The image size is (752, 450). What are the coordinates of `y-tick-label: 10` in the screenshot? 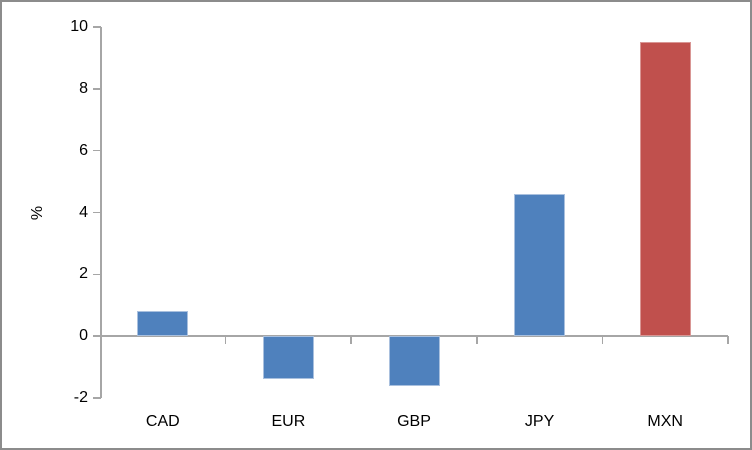 It's located at (79, 26).